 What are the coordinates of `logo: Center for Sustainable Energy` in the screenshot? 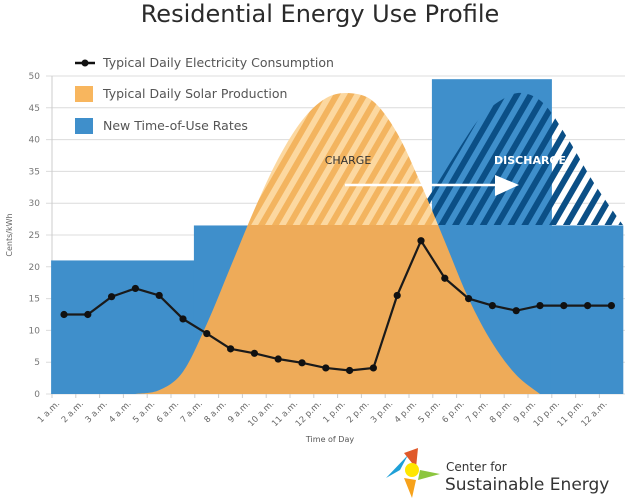 It's located at (497, 473).